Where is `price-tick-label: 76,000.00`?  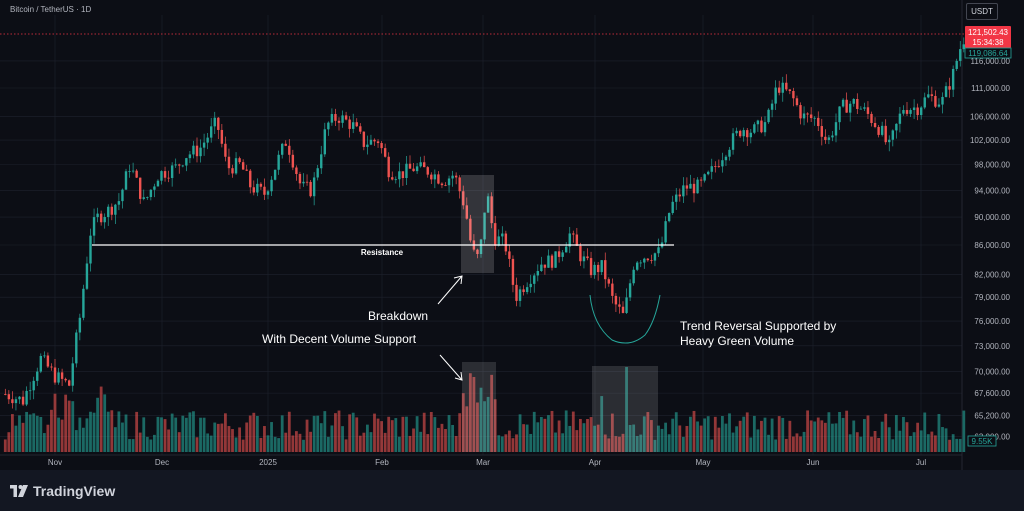 price-tick-label: 76,000.00 is located at coordinates (992, 321).